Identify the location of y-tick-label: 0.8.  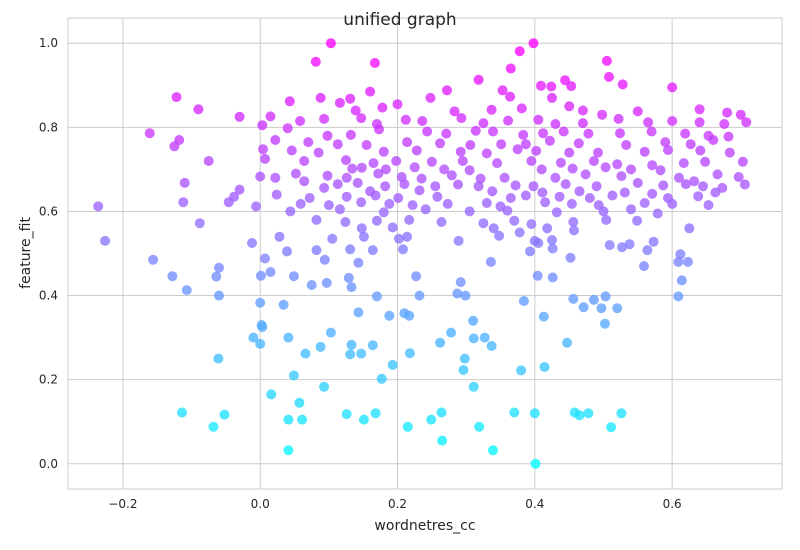
(48, 127).